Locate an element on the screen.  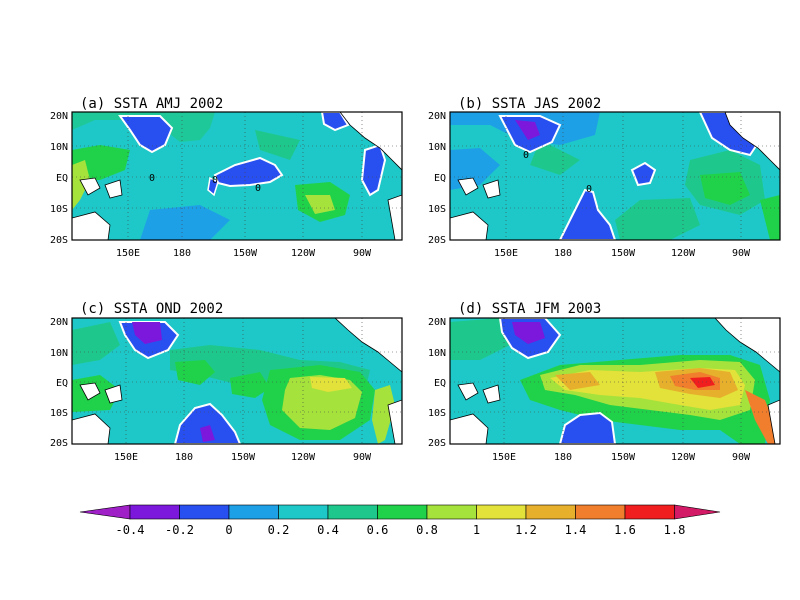
colorbar-label: 1.8 is located at coordinates (675, 530).